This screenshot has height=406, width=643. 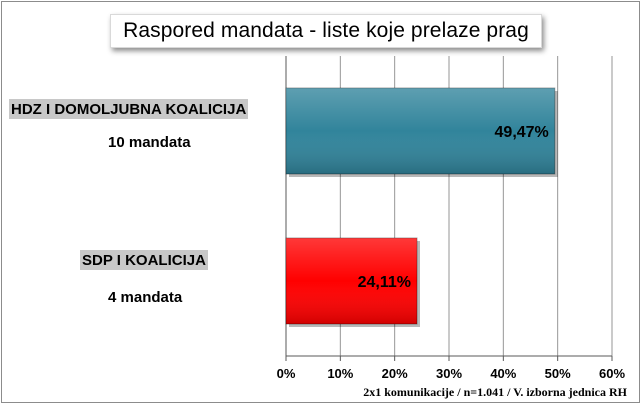 I want to click on x-axis-ticks: 0% 10% 20% 30% 40% 50% 60%, so click(x=451, y=368).